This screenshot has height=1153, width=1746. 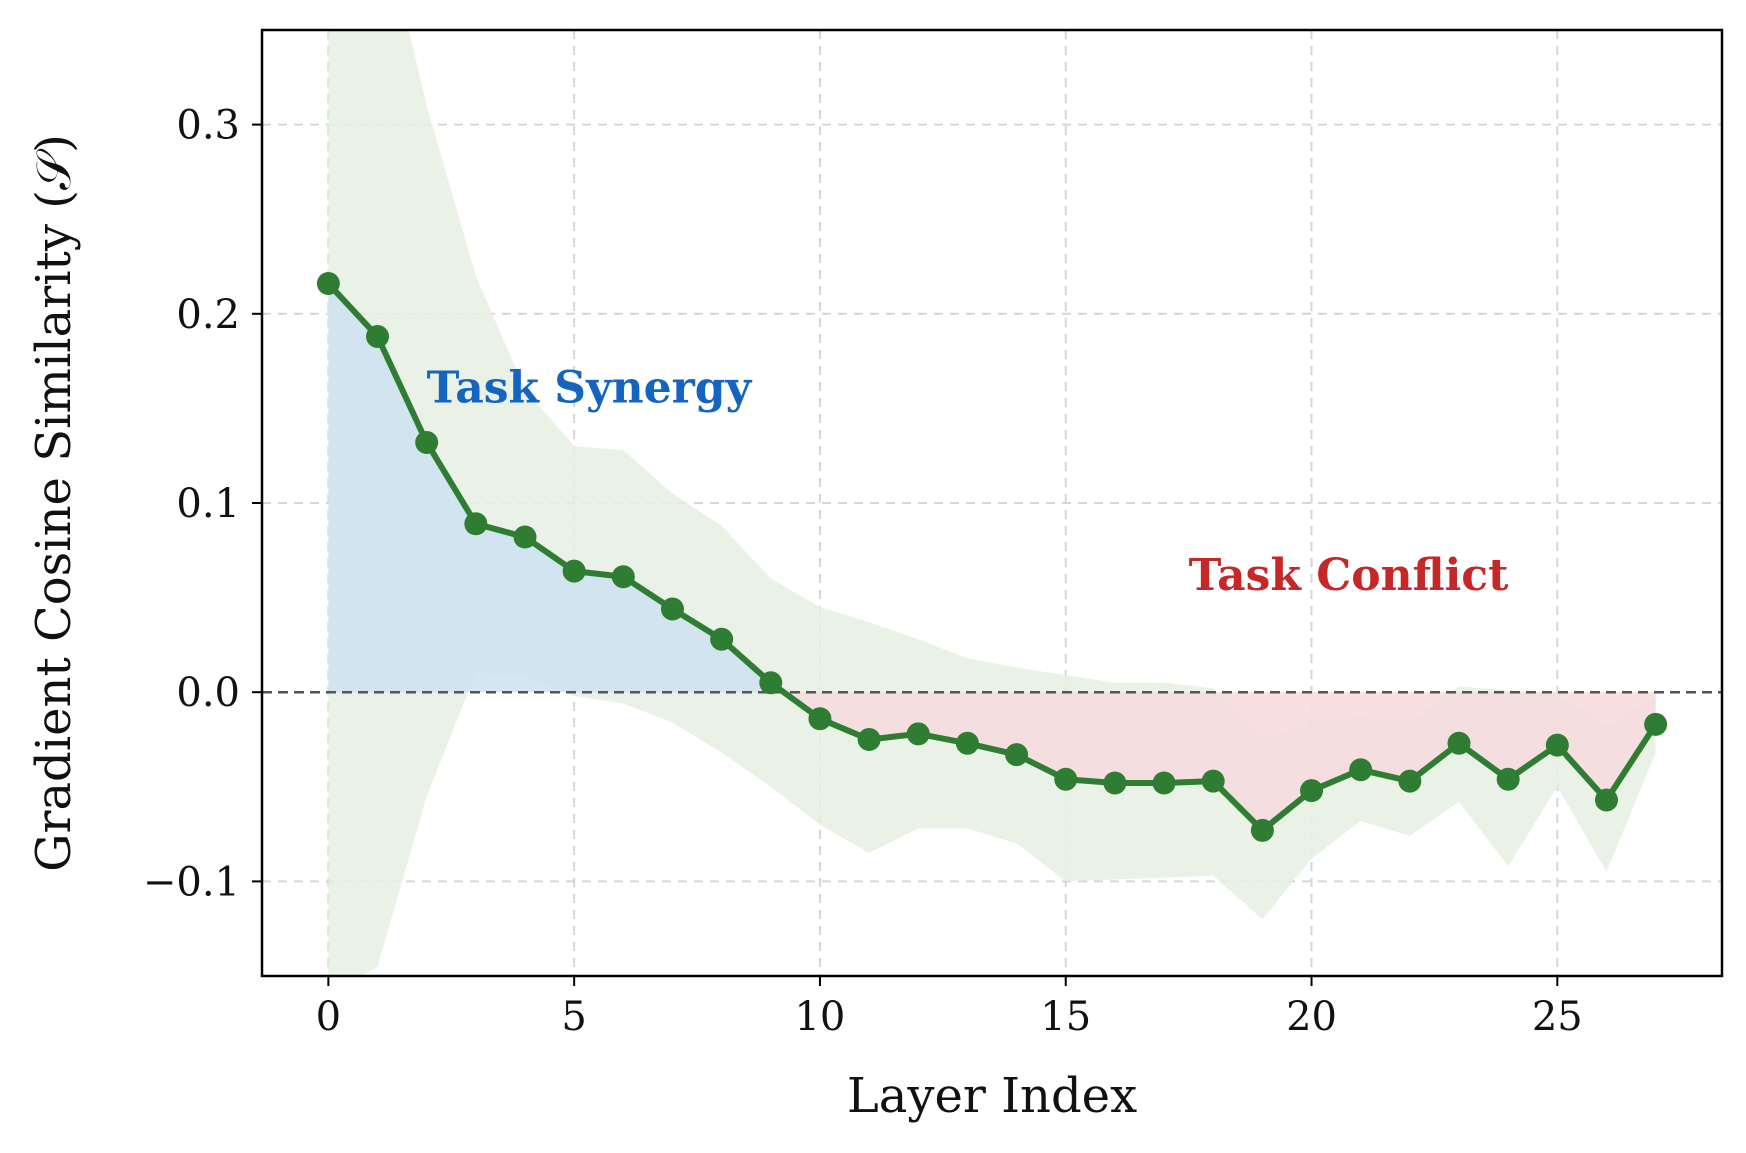 What do you see at coordinates (208, 504) in the screenshot?
I see `y-tick-label: 0.1` at bounding box center [208, 504].